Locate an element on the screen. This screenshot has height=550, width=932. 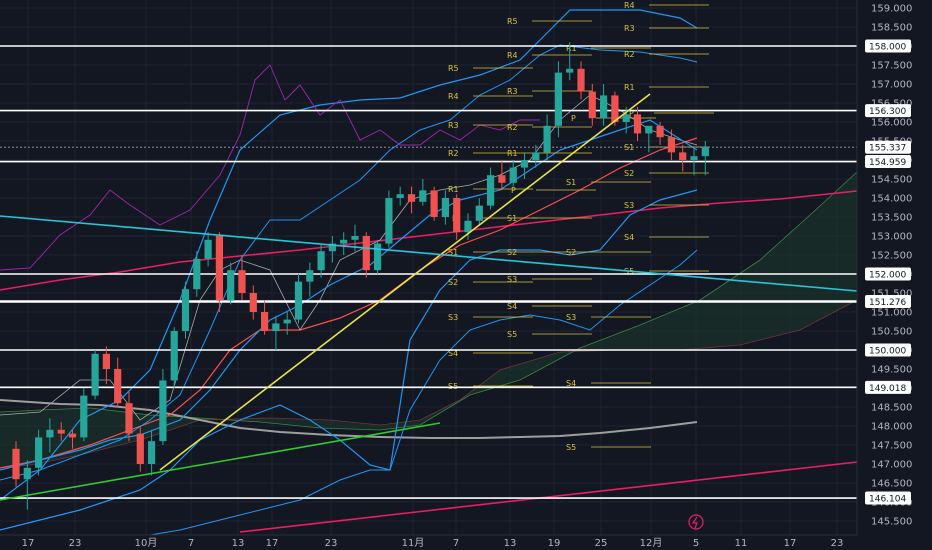
price-tag-label: 146.104 is located at coordinates (887, 500).